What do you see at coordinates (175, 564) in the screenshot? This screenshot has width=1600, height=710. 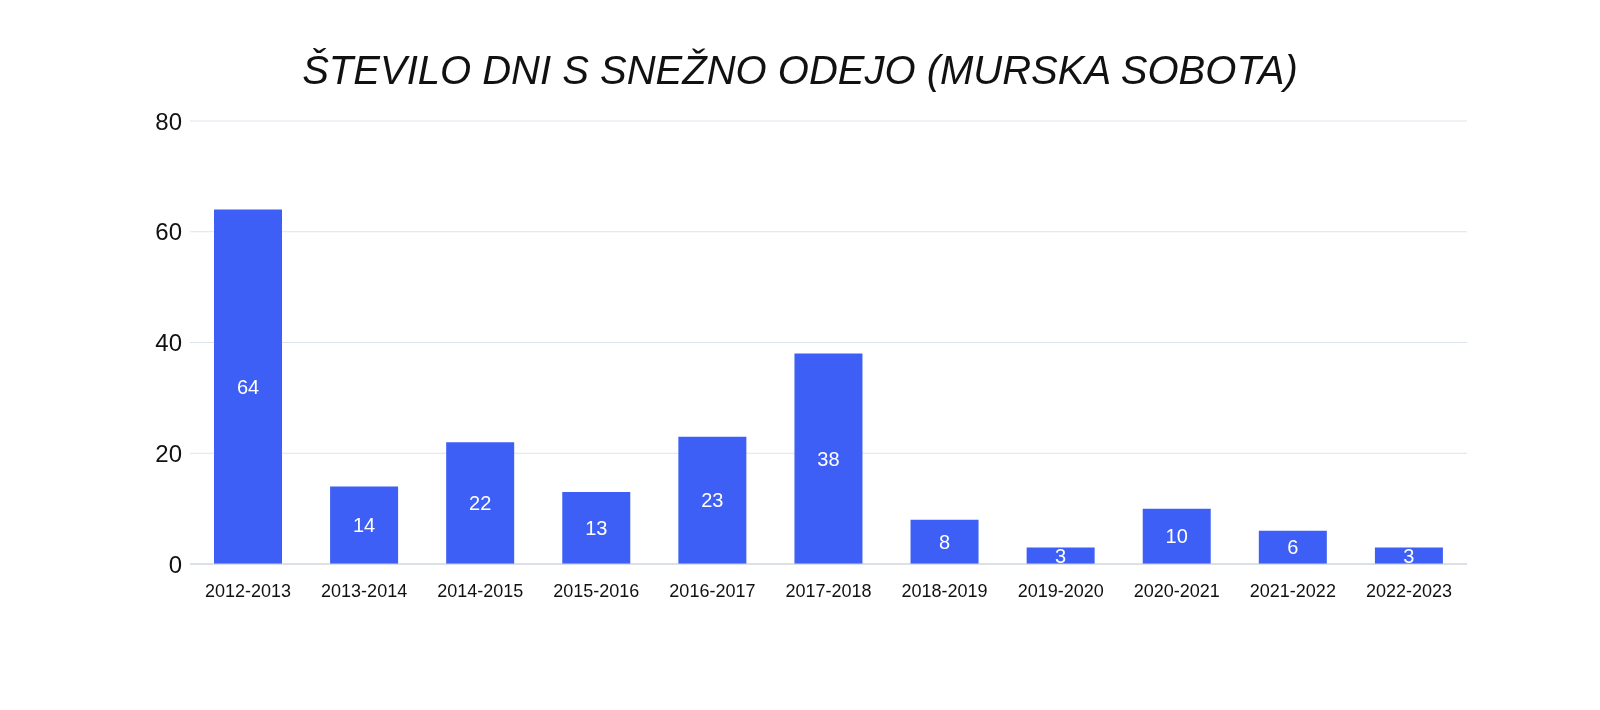 I see `y-tick-label: 0` at bounding box center [175, 564].